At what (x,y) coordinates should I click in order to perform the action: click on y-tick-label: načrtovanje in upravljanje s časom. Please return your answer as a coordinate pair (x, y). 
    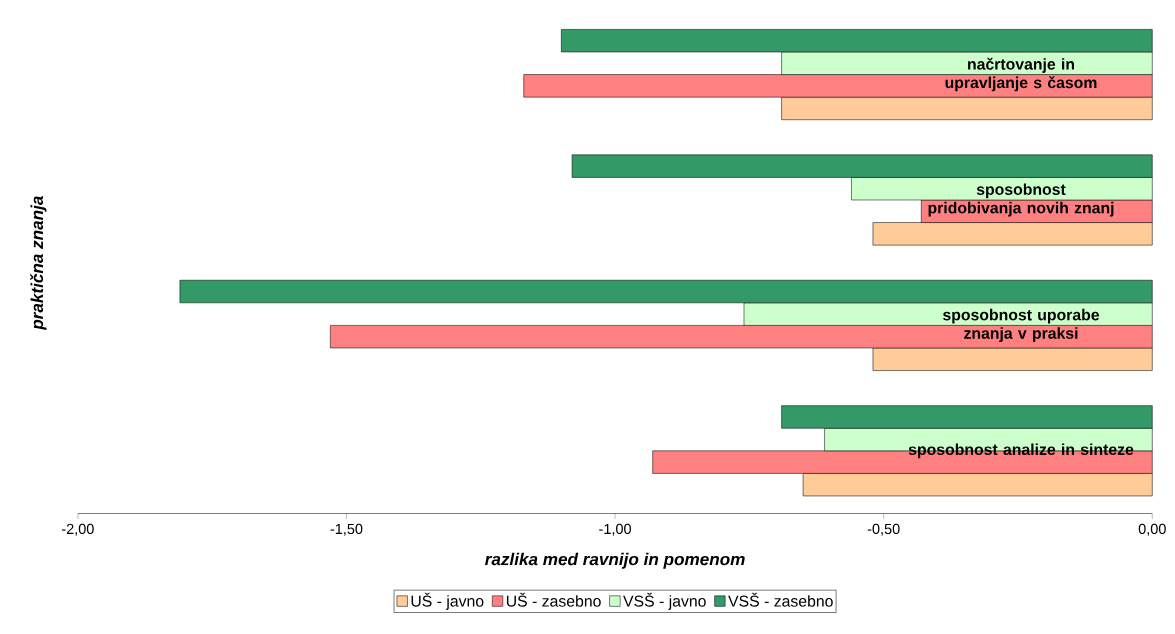
    Looking at the image, I should click on (1021, 74).